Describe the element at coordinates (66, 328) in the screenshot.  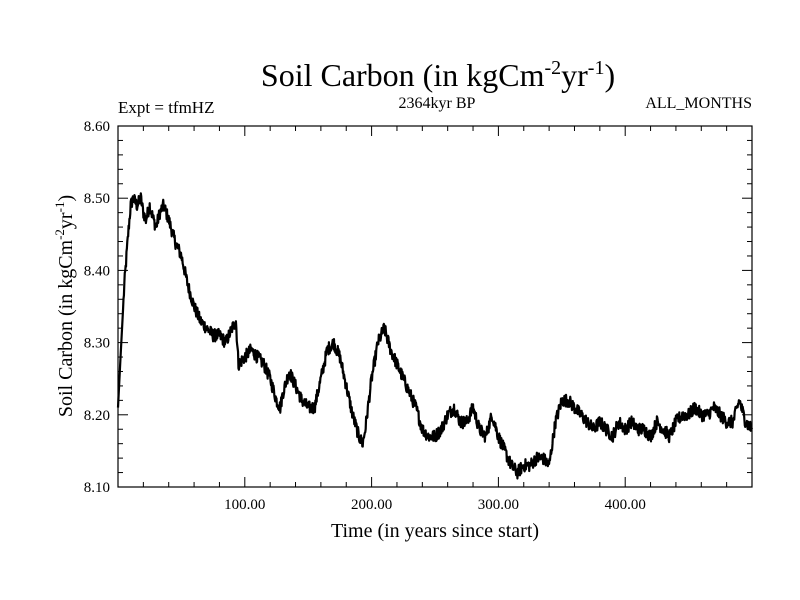
I see `y-axis-title-text: Soil Carbon (in kgCm` at that location.